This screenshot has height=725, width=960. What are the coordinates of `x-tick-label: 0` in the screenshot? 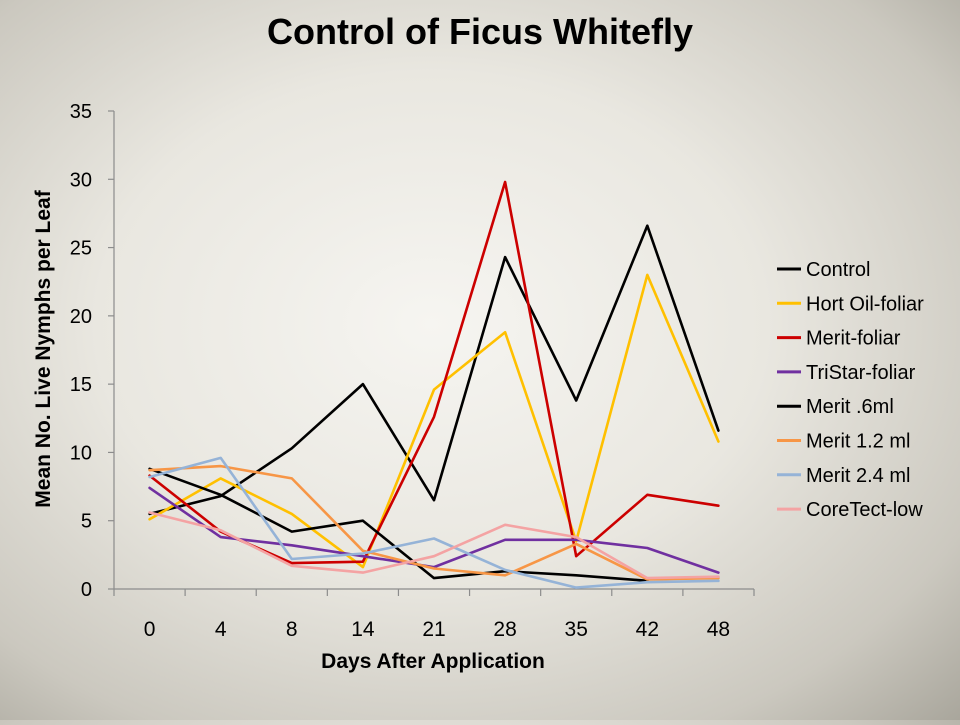 It's located at (150, 629).